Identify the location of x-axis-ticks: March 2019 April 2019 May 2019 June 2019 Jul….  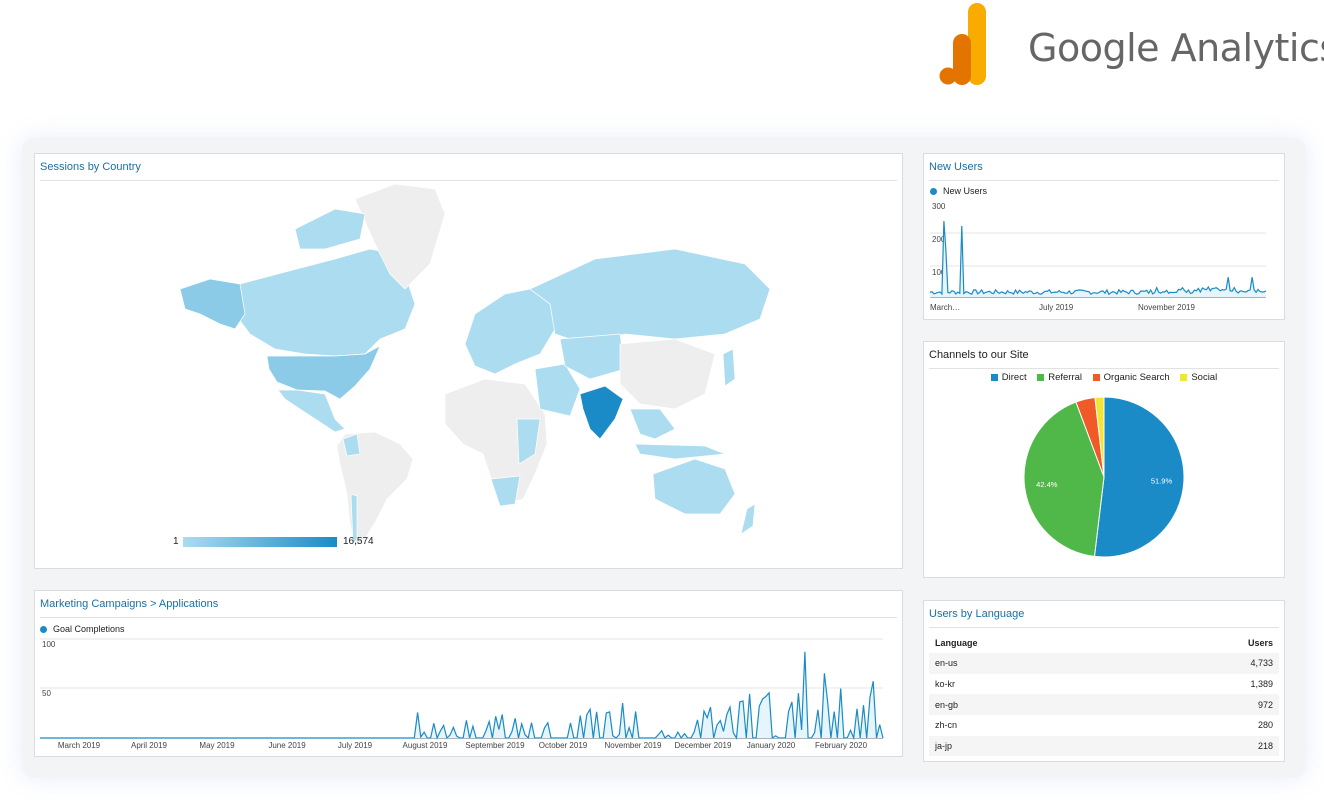
(463, 745).